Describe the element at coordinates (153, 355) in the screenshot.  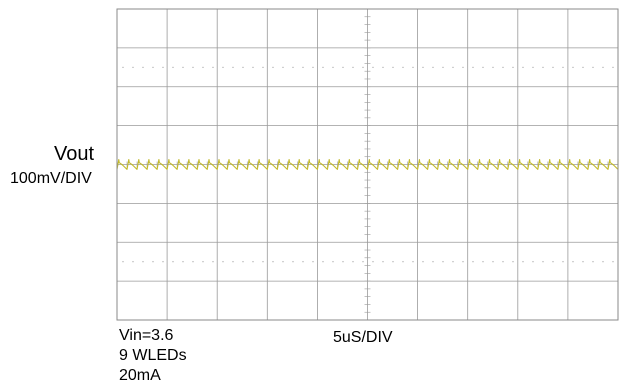
I see `condition-leds: 9 WLEDs` at that location.